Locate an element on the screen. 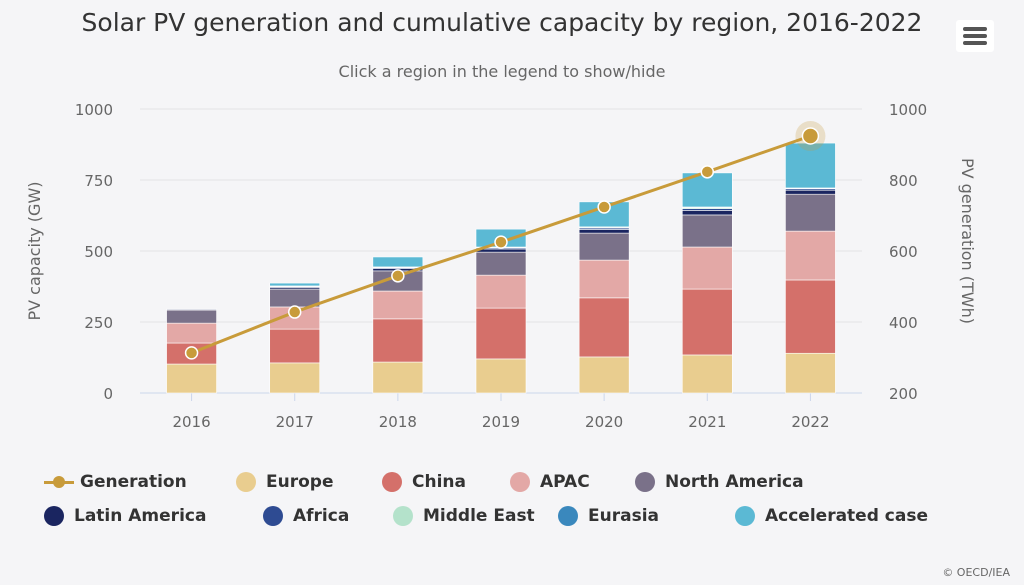 Image resolution: width=1024 pixels, height=585 pixels. bar-africa is located at coordinates (191, 309).